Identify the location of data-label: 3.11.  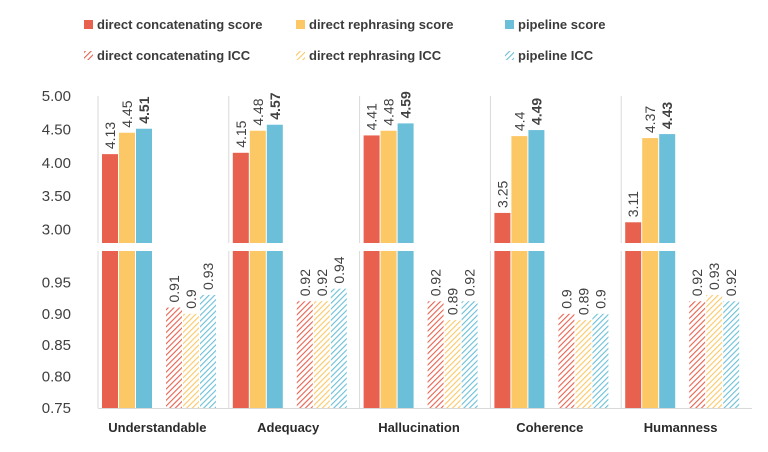
(633, 204).